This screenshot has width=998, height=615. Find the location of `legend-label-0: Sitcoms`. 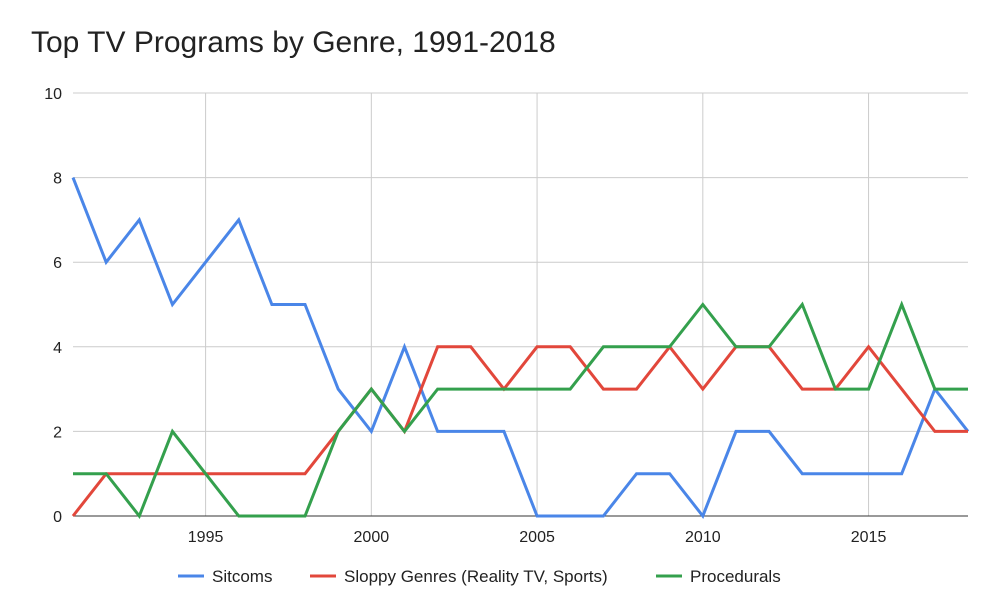

legend-label-0: Sitcoms is located at coordinates (242, 576).